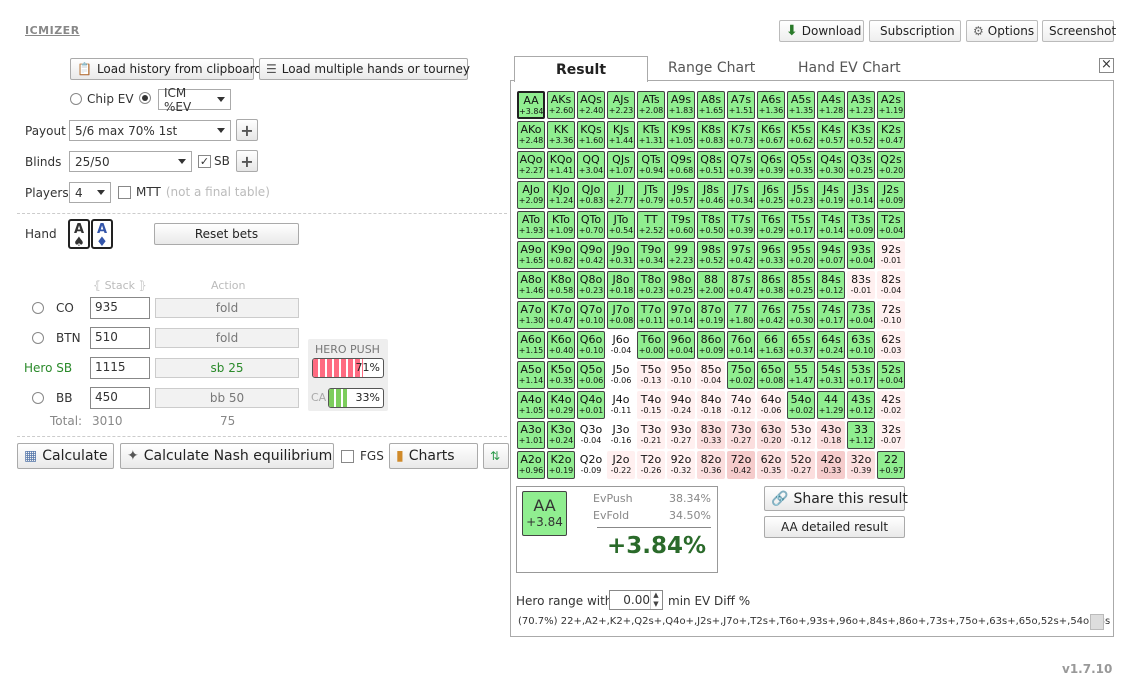 Image resolution: width=1133 pixels, height=686 pixels. I want to click on hand-cell: KQo +1.41, so click(561, 165).